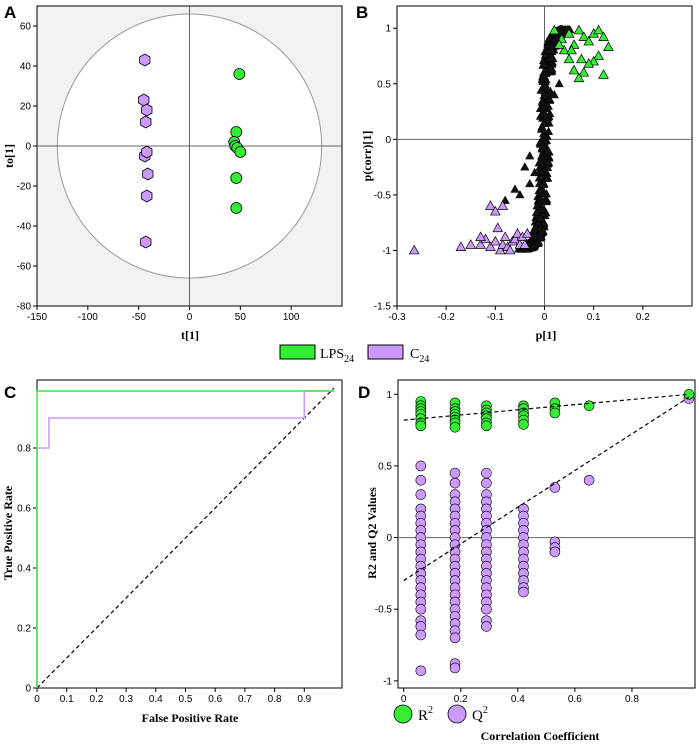  What do you see at coordinates (26, 107) in the screenshot?
I see `panel-a-ytick-label: 20` at bounding box center [26, 107].